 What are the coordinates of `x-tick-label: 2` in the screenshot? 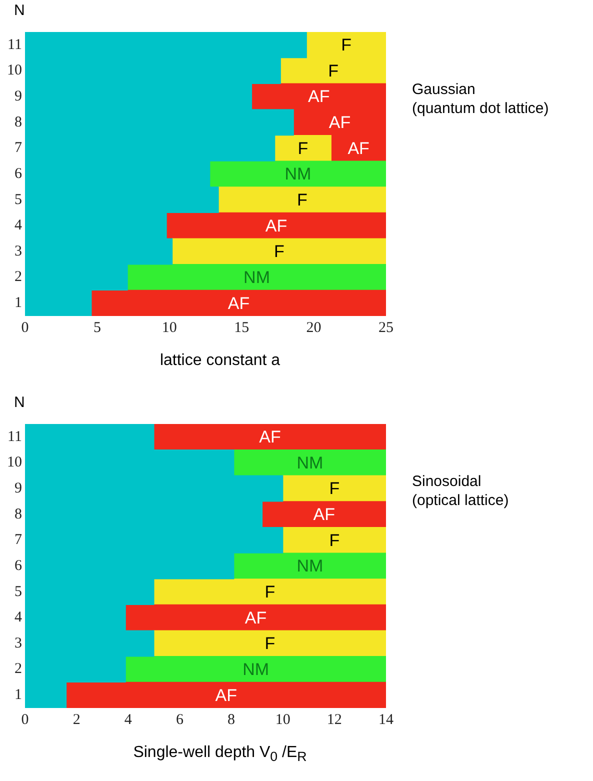 It's located at (76, 720).